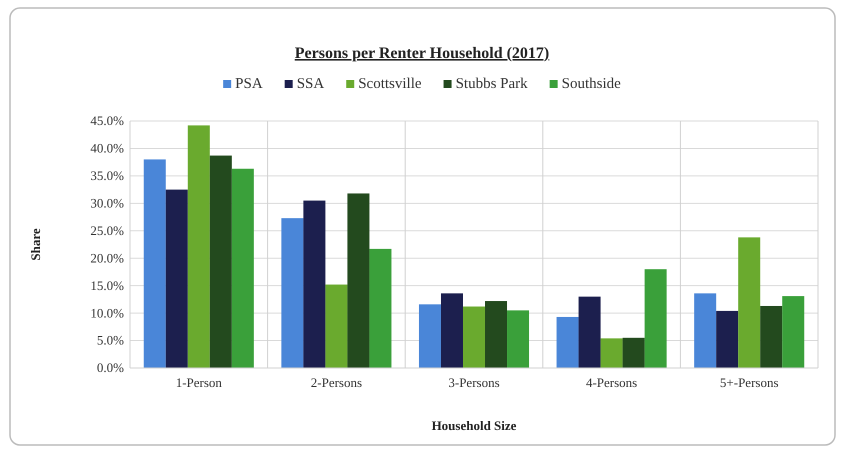  I want to click on x-tick-label: 4-Persons, so click(612, 382).